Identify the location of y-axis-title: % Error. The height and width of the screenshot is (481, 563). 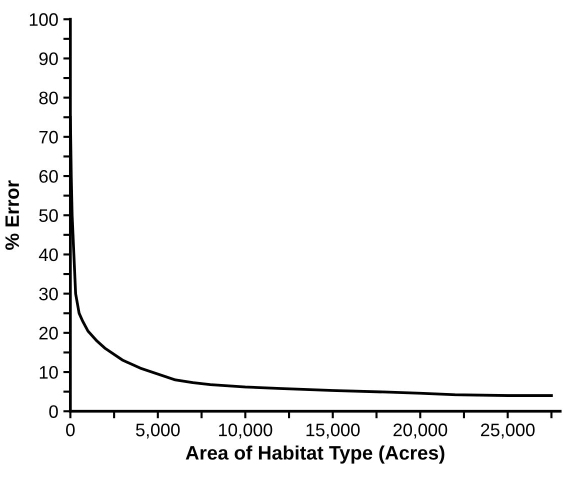
(12, 215).